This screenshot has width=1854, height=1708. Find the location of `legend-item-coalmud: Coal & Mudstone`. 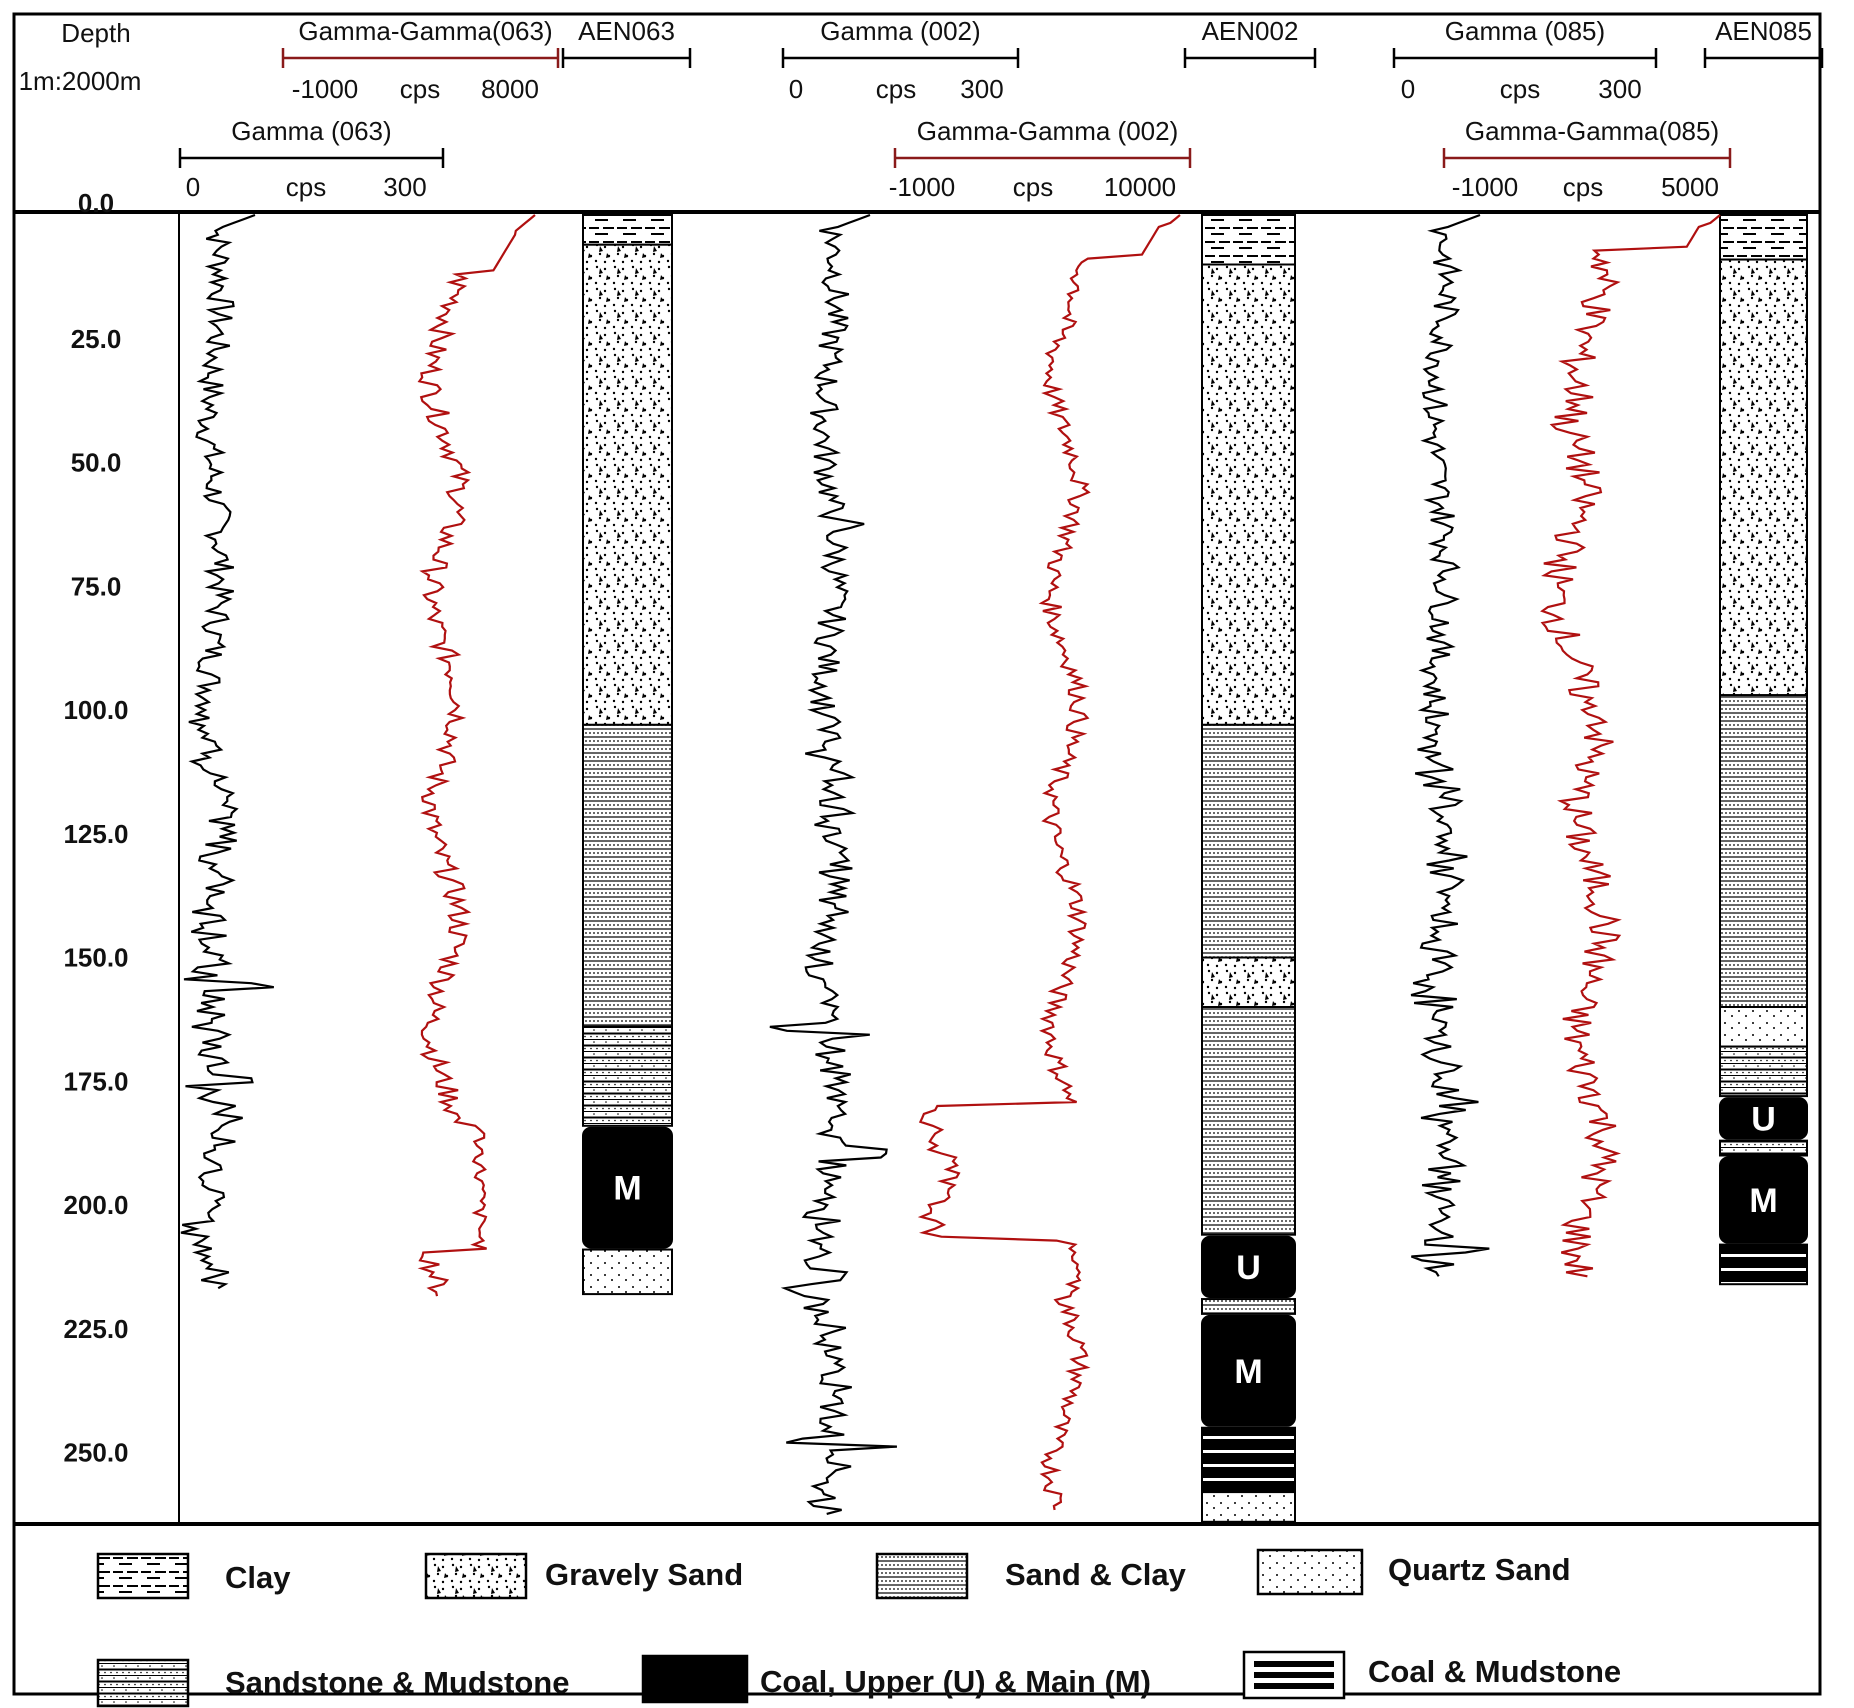

legend-item-coalmud: Coal & Mudstone is located at coordinates (1431, 1675).